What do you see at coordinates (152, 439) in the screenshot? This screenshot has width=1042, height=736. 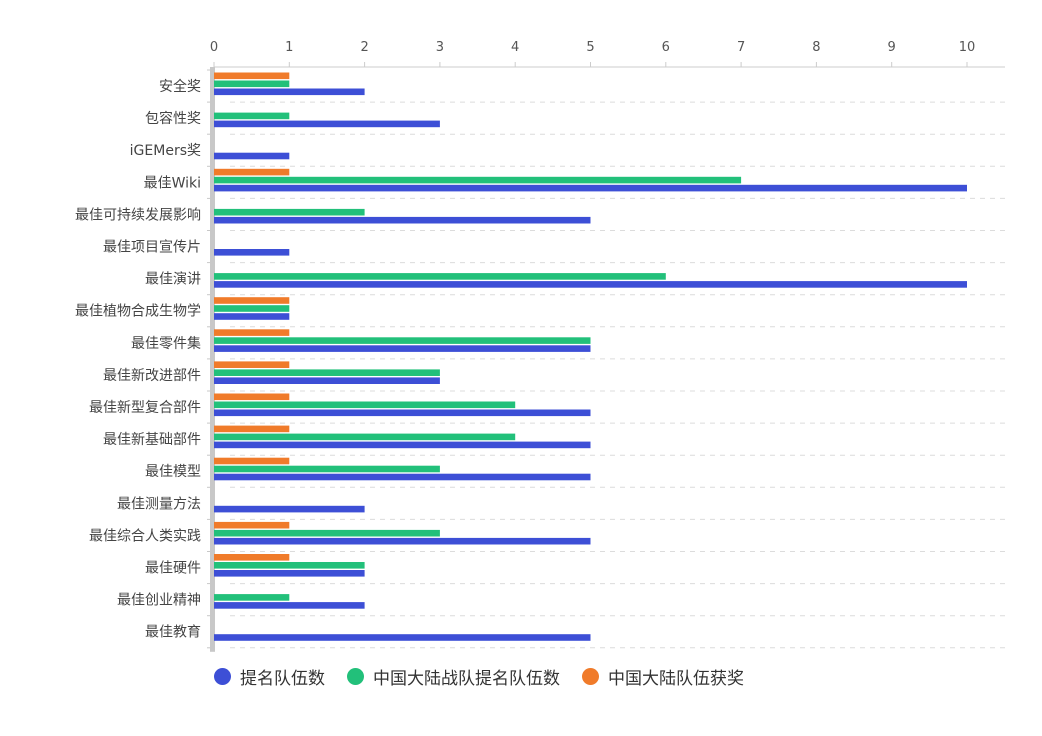 I see `category-label: 最佳新基础部件` at bounding box center [152, 439].